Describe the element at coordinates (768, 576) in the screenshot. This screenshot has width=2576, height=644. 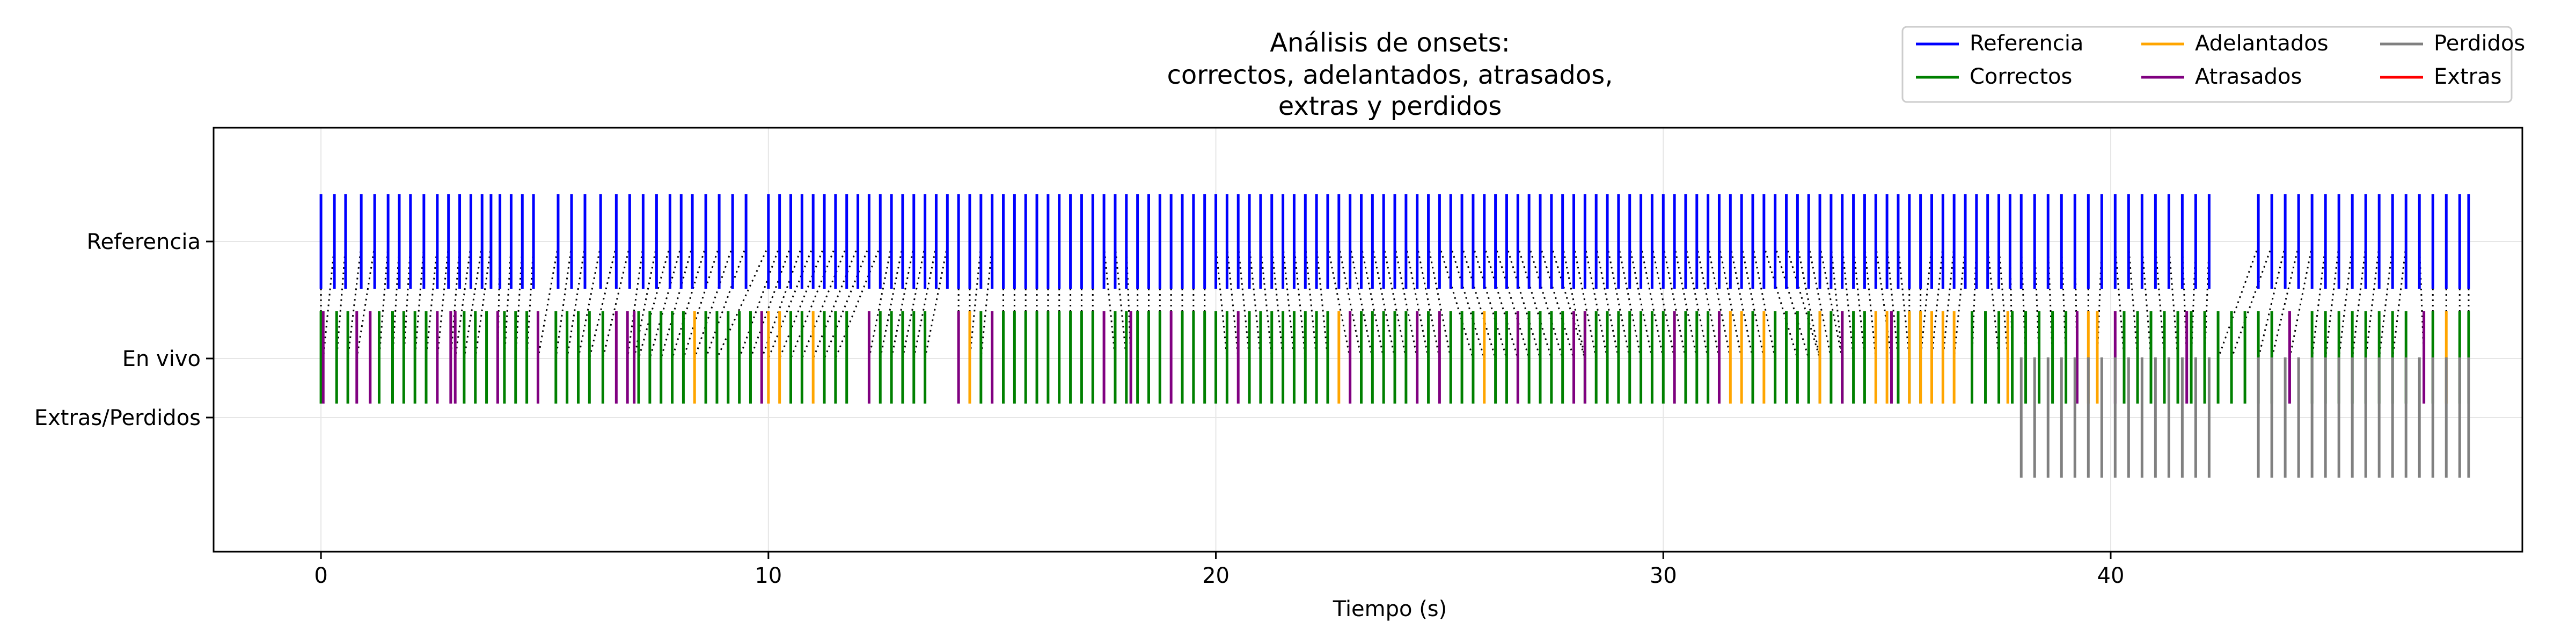
I see `x-tick-label: 10` at that location.